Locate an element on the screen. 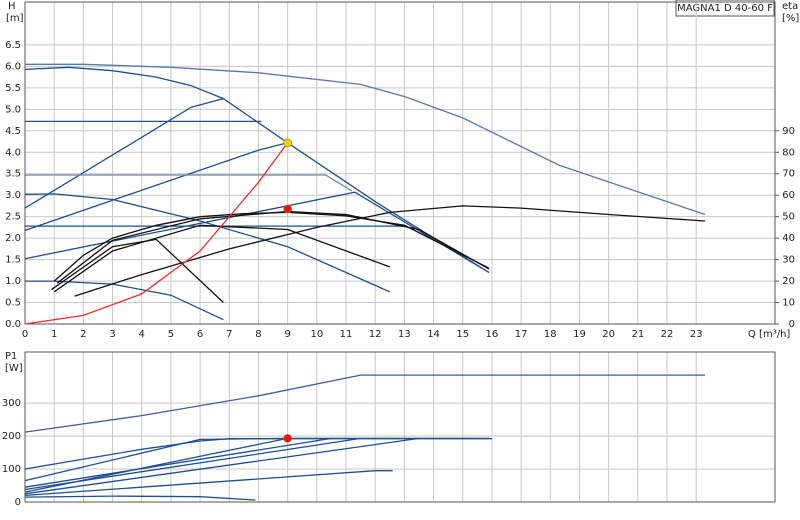 This screenshot has width=800, height=520. y2-axis-unit: [%] is located at coordinates (790, 18).